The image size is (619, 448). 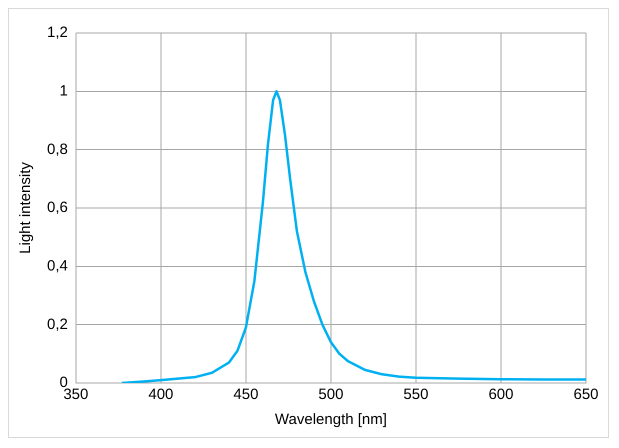 What do you see at coordinates (586, 395) in the screenshot?
I see `x-tick-label: 650` at bounding box center [586, 395].